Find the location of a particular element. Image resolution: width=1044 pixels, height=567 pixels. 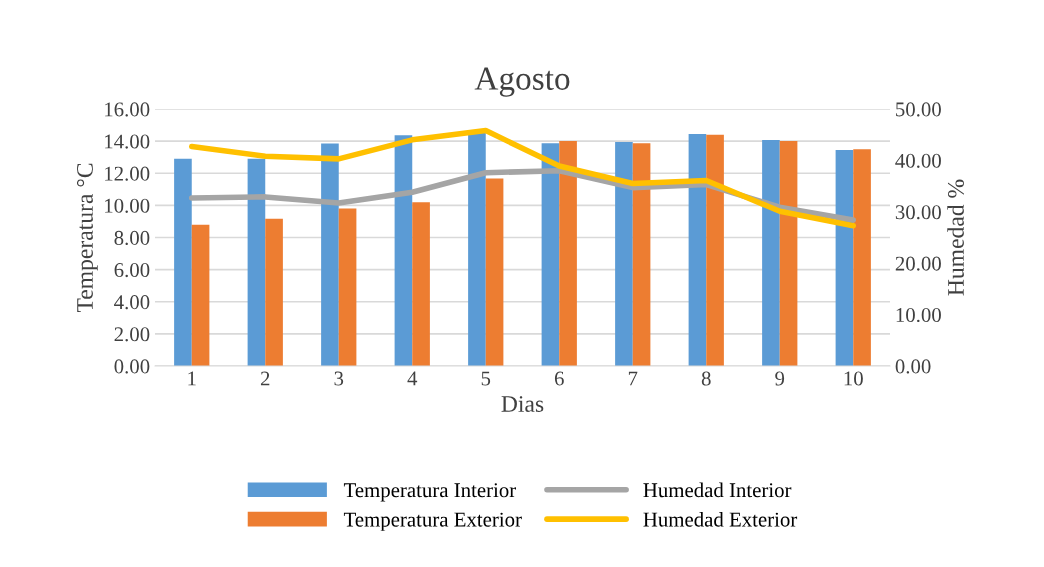

legend-label: Temperatura Exterior is located at coordinates (432, 521).